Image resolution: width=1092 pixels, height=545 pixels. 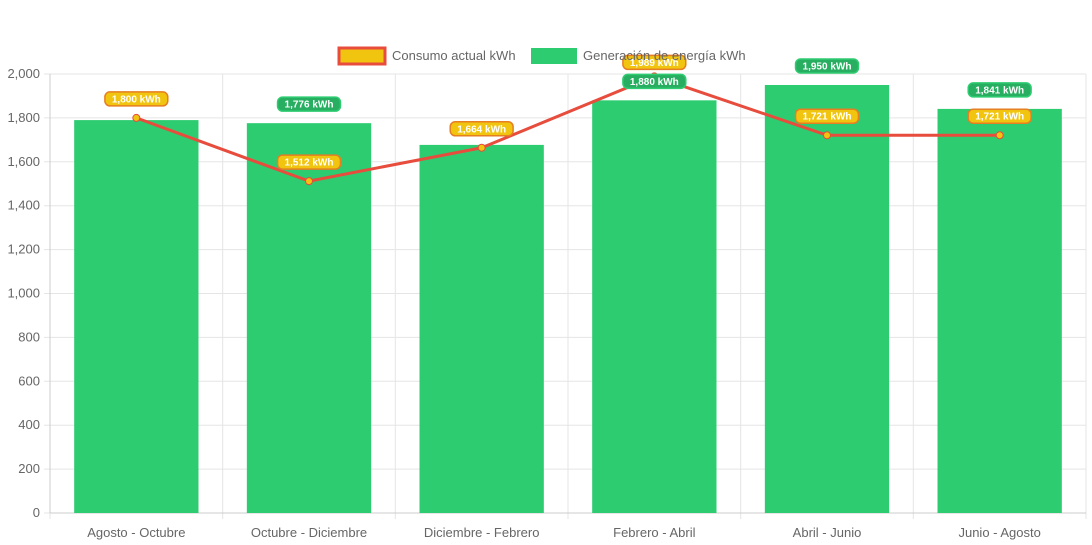 What do you see at coordinates (454, 55) in the screenshot?
I see `legend-label-consumo: Consumo actual kWh` at bounding box center [454, 55].